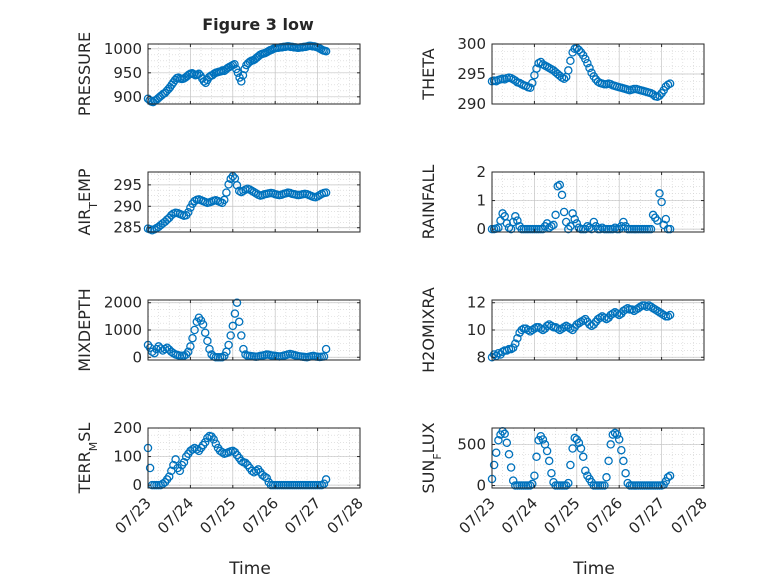  What do you see at coordinates (471, 444) in the screenshot?
I see `y-tick-label: 500` at bounding box center [471, 444].